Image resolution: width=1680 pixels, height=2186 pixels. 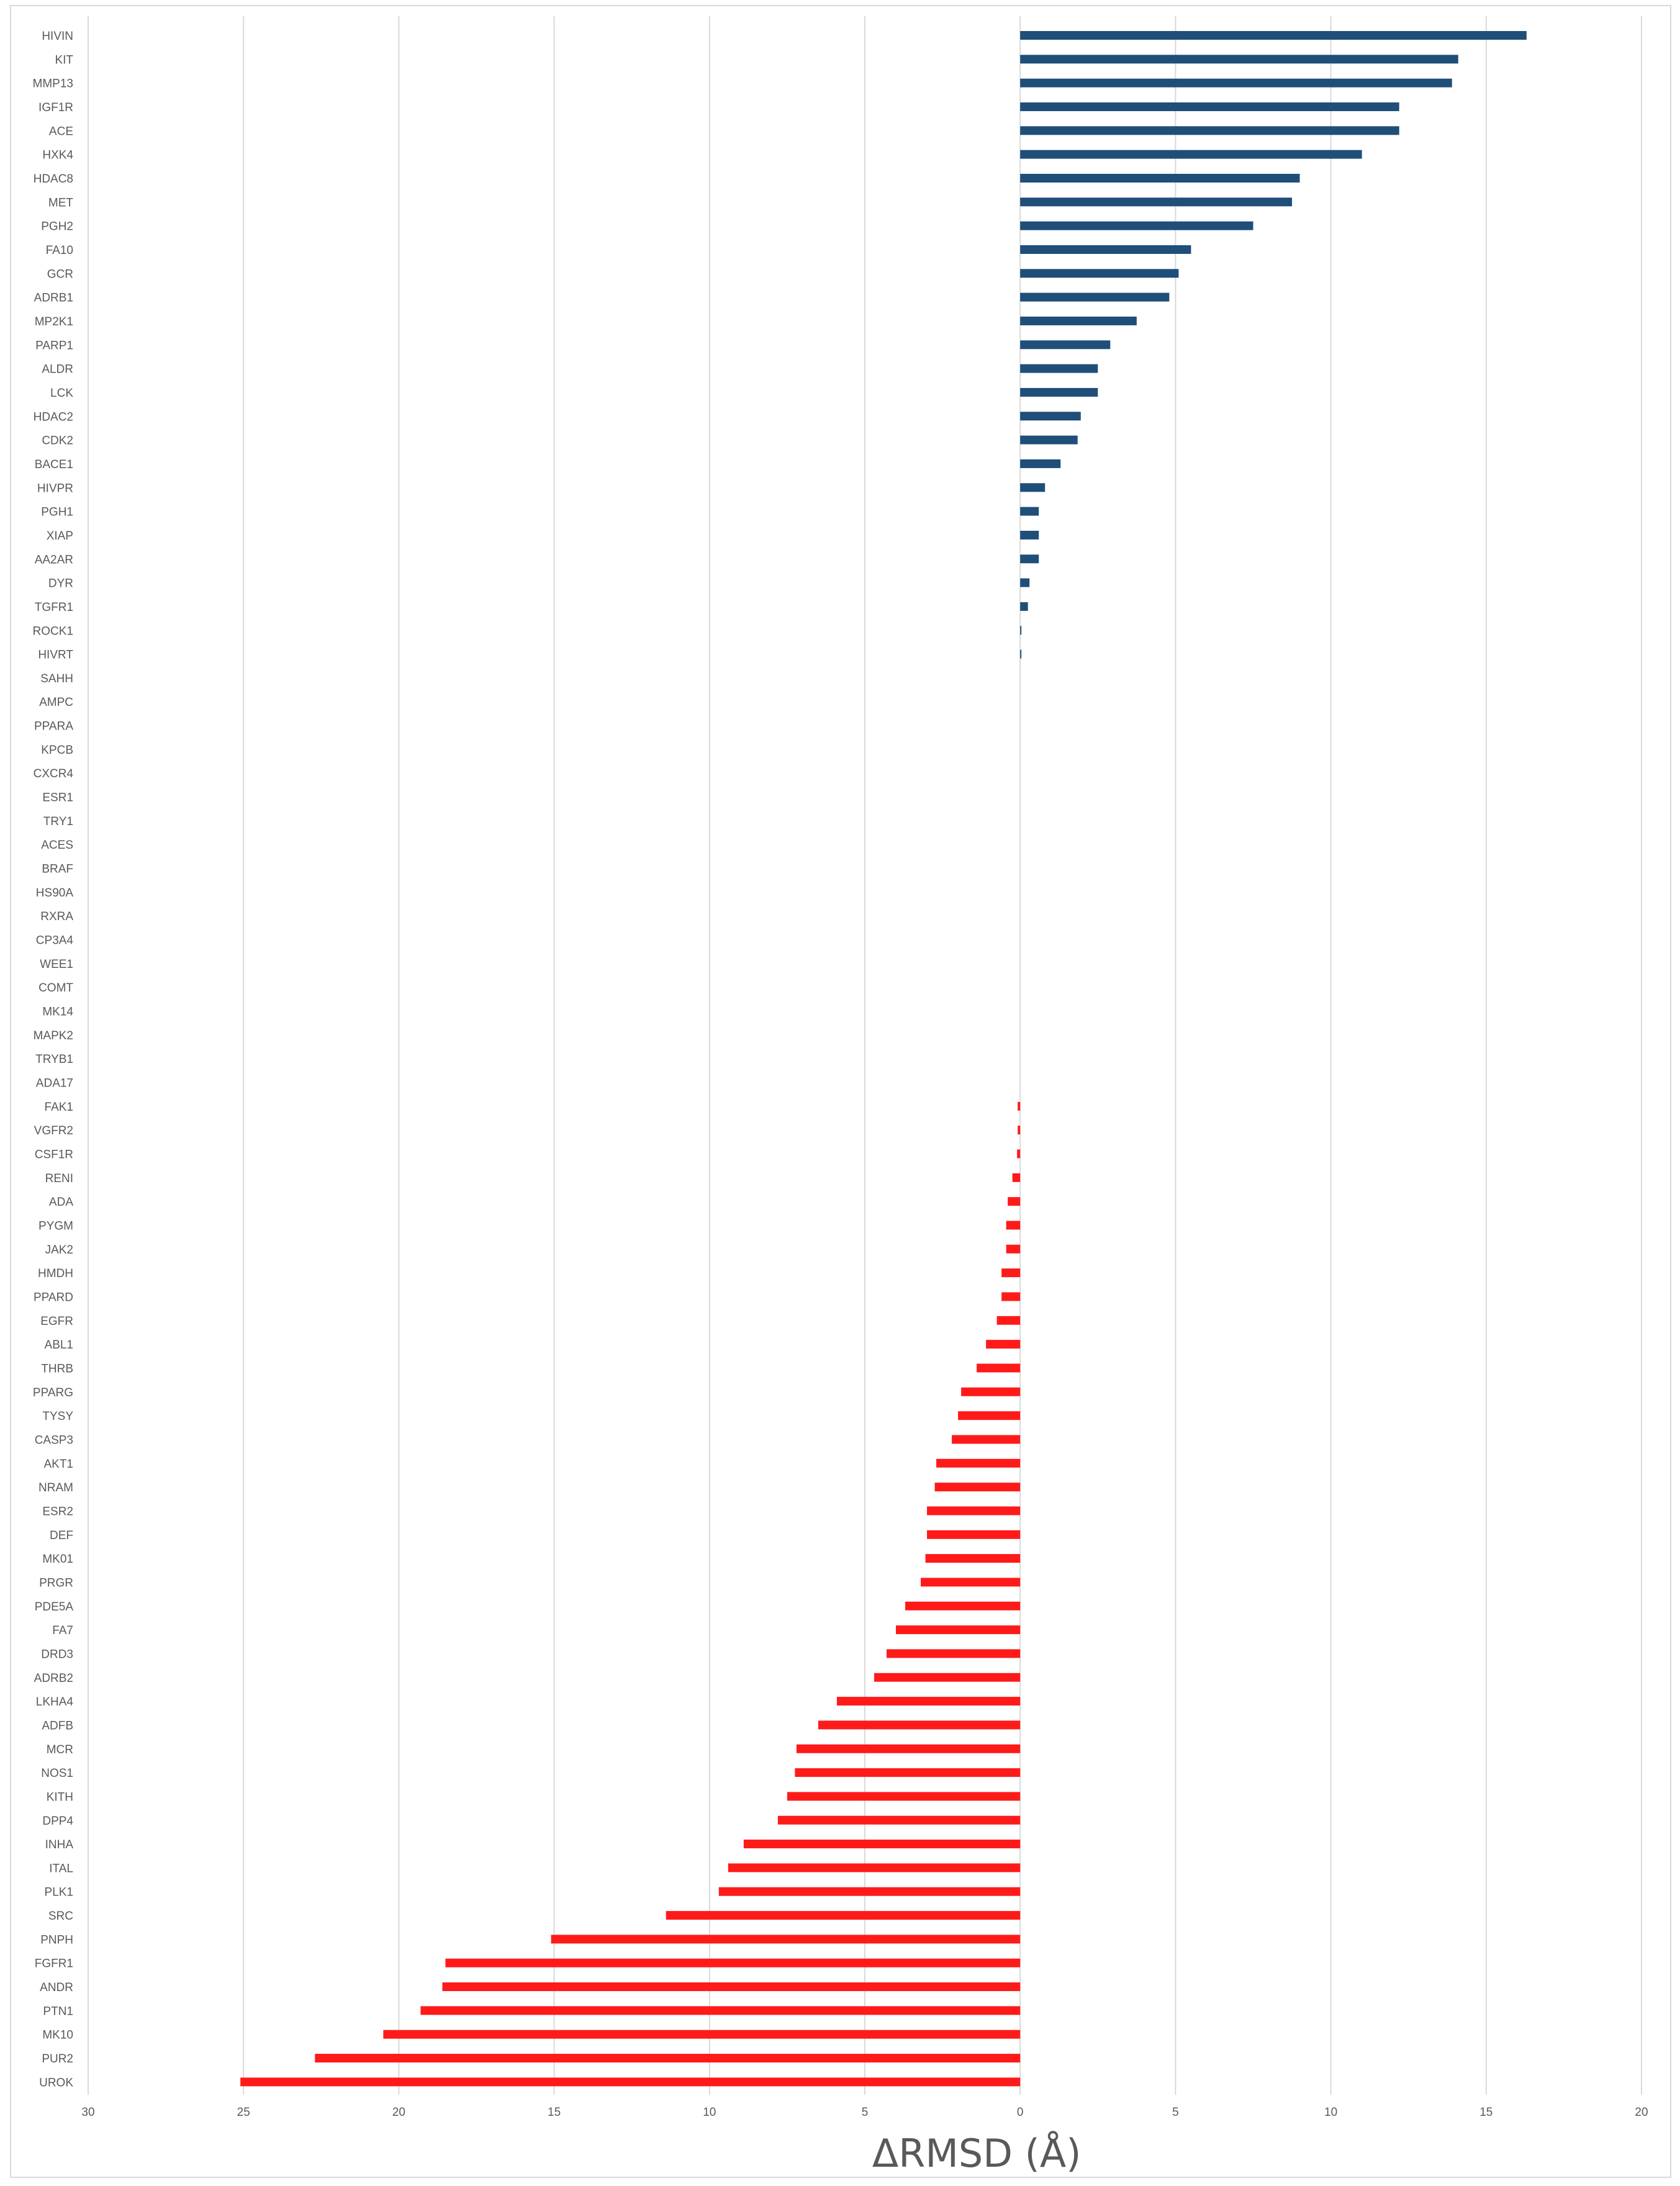 What do you see at coordinates (57, 1368) in the screenshot?
I see `category-label-thrb: THRB` at bounding box center [57, 1368].